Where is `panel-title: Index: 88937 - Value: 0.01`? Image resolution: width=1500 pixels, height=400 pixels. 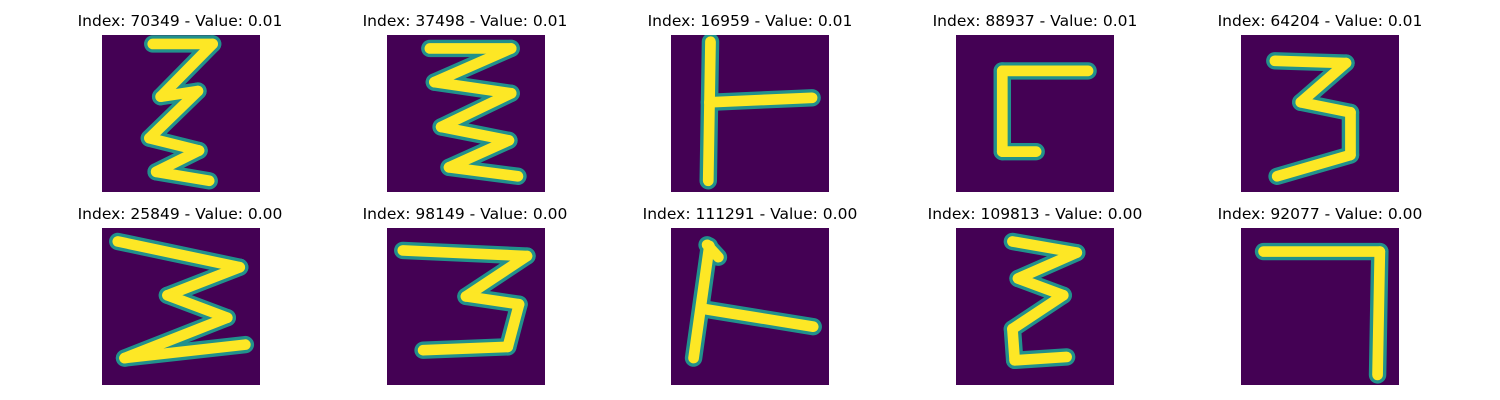
panel-title: Index: 88937 - Value: 0.01 is located at coordinates (1035, 21).